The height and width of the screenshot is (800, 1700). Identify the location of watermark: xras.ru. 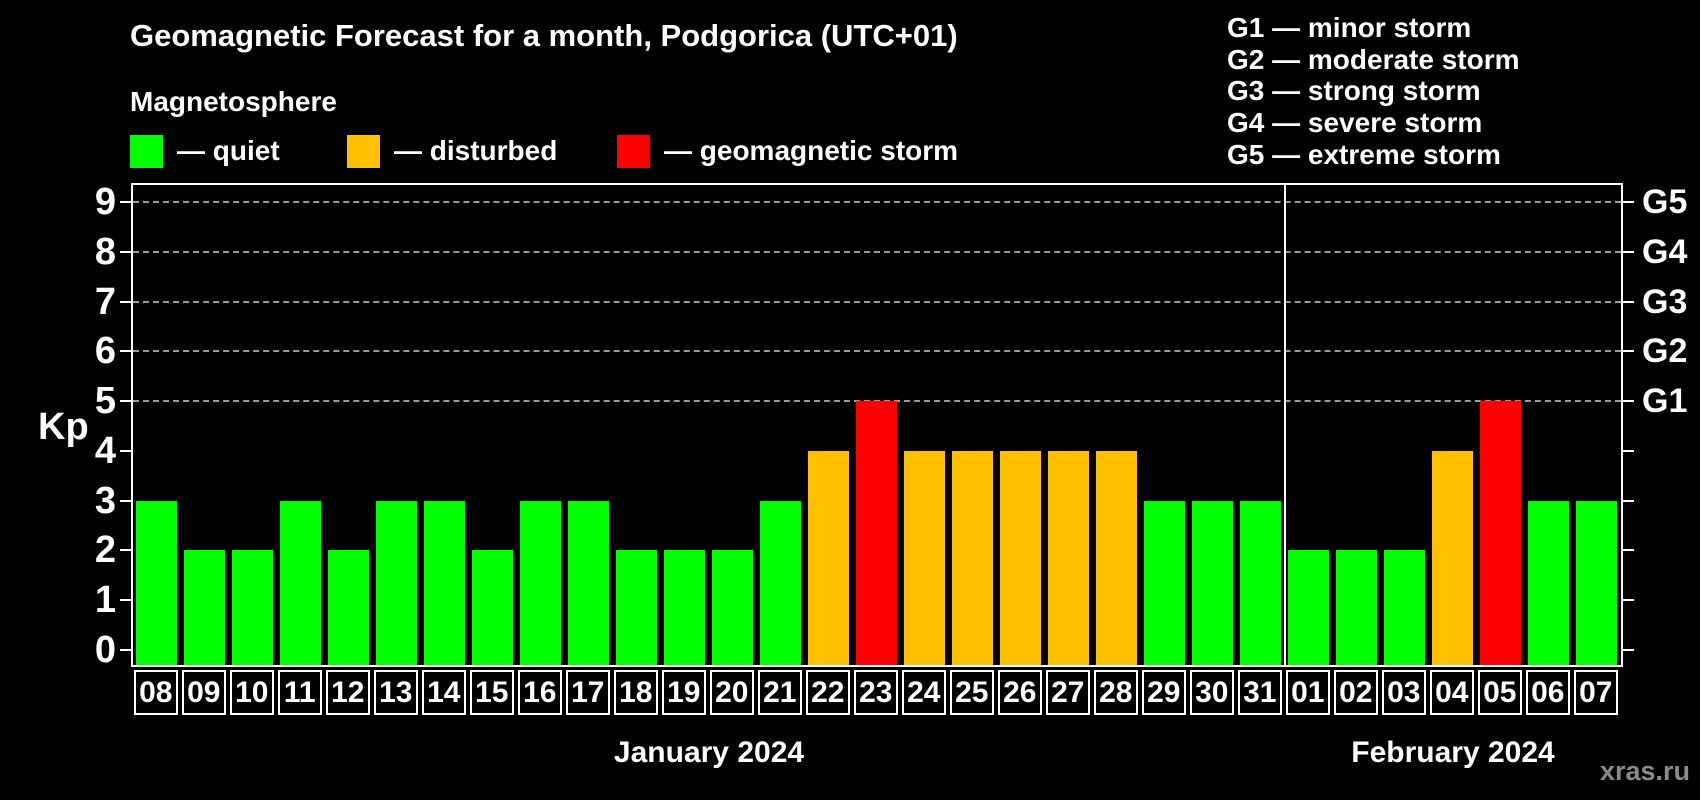
(1644, 771).